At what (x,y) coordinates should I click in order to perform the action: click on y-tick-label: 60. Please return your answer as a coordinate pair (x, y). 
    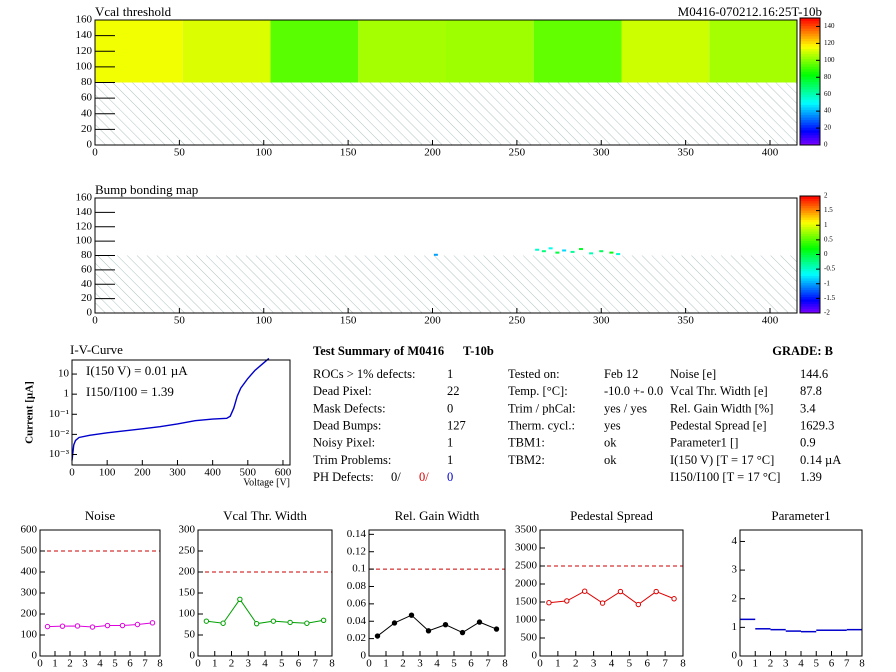
    Looking at the image, I should click on (87, 98).